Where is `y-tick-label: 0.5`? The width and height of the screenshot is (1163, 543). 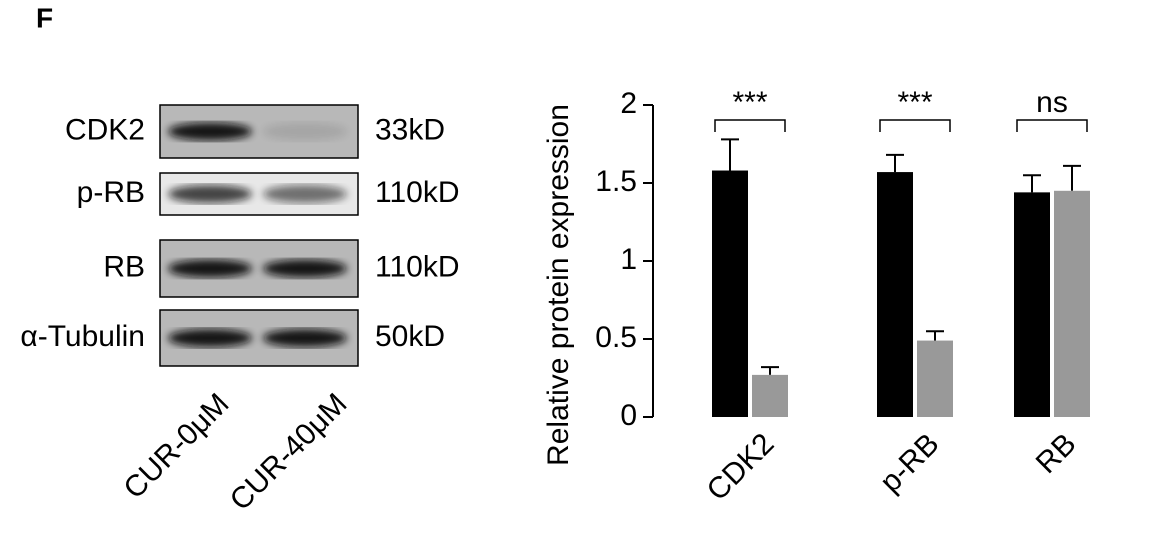 y-tick-label: 0.5 is located at coordinates (616, 337).